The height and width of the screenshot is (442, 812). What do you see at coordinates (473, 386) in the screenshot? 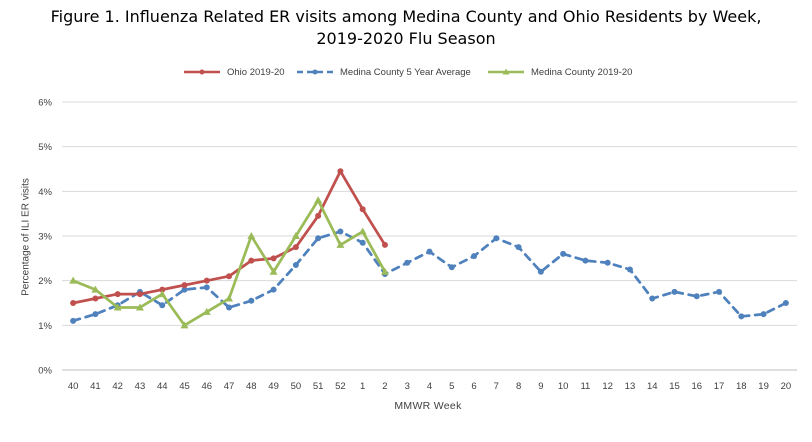
I see `x-tick-label: 6` at bounding box center [473, 386].